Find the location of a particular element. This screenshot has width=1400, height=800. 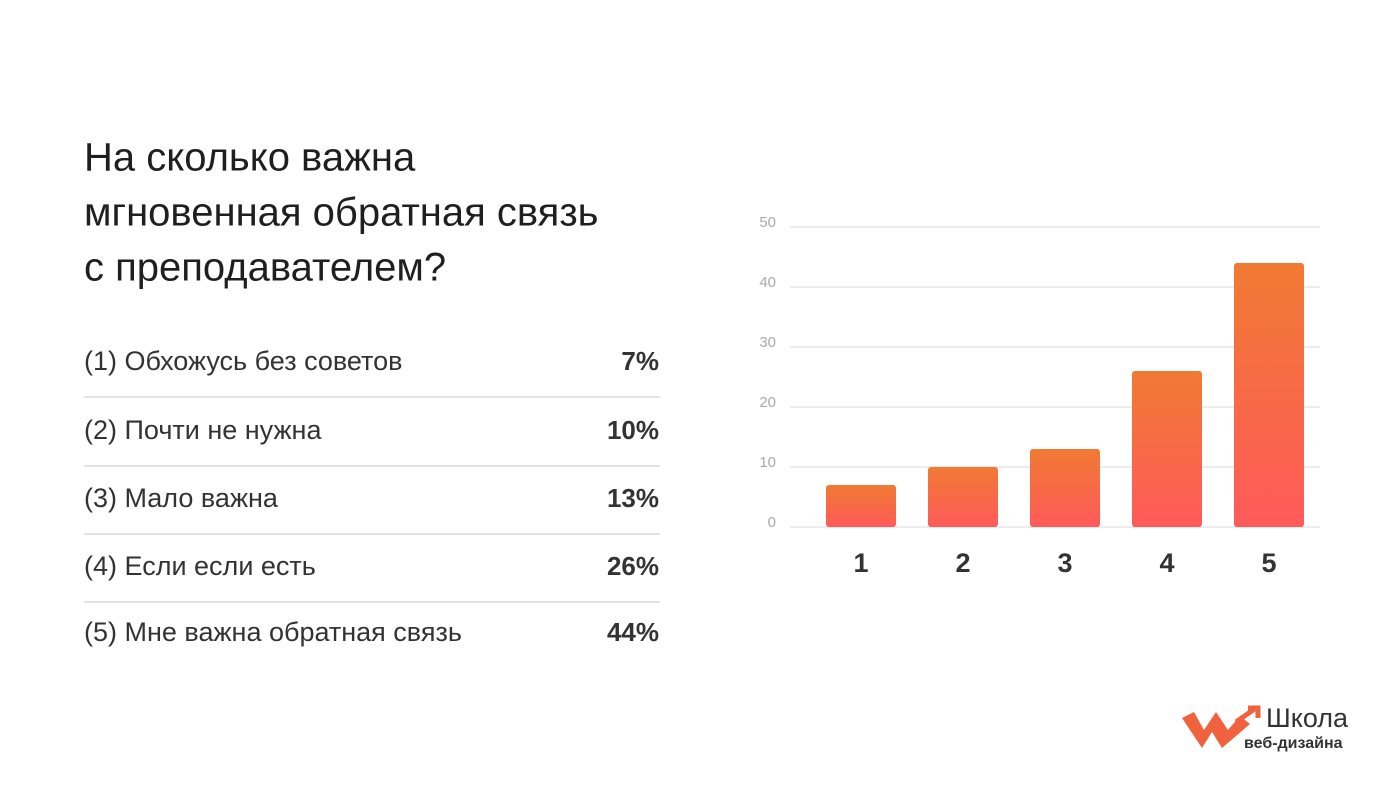

y-tick-label: 20 is located at coordinates (767, 402).